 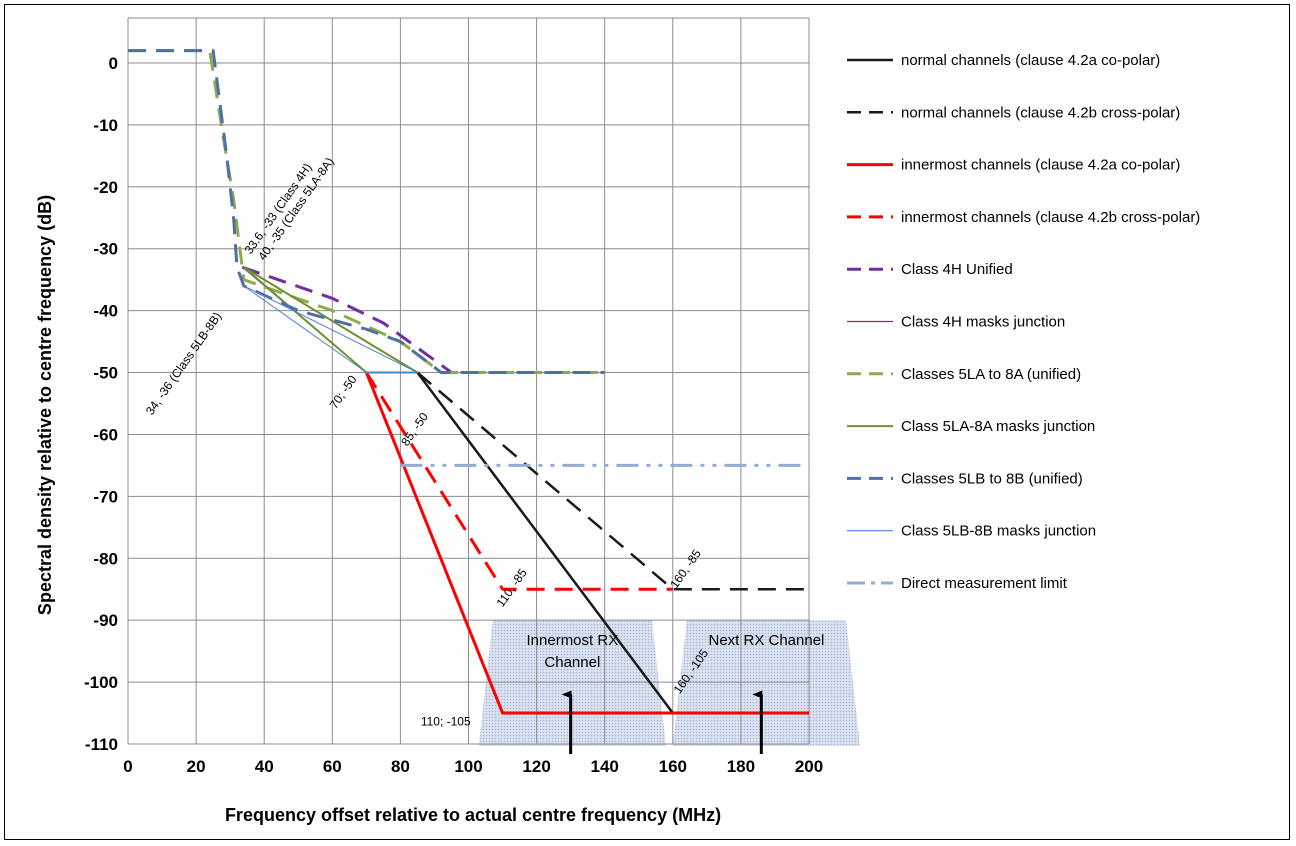 I want to click on series-line-classes-5lb-to-8b-unified, so click(x=366, y=211).